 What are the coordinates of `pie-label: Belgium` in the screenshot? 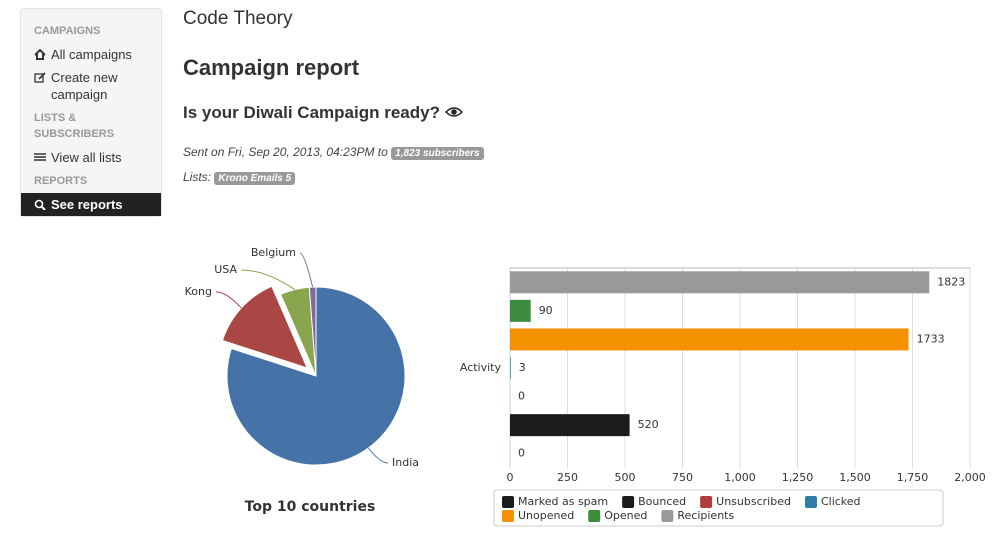 It's located at (273, 252).